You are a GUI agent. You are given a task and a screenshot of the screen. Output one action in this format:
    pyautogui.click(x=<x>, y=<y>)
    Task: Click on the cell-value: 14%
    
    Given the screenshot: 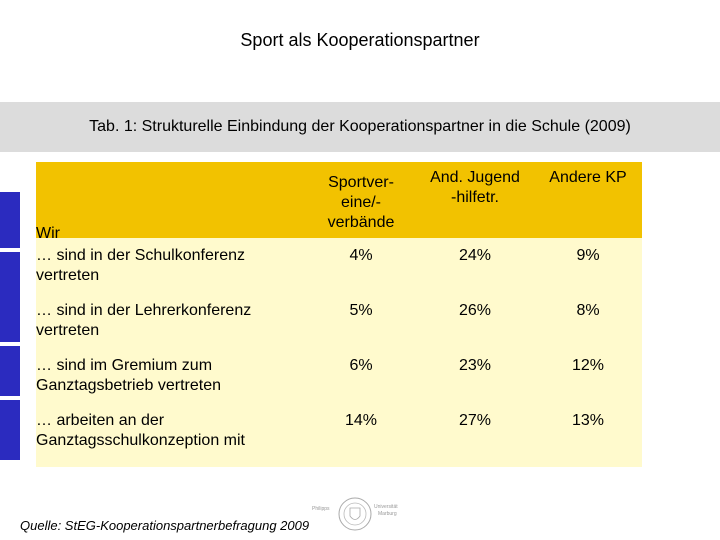 What is the action you would take?
    pyautogui.click(x=361, y=420)
    